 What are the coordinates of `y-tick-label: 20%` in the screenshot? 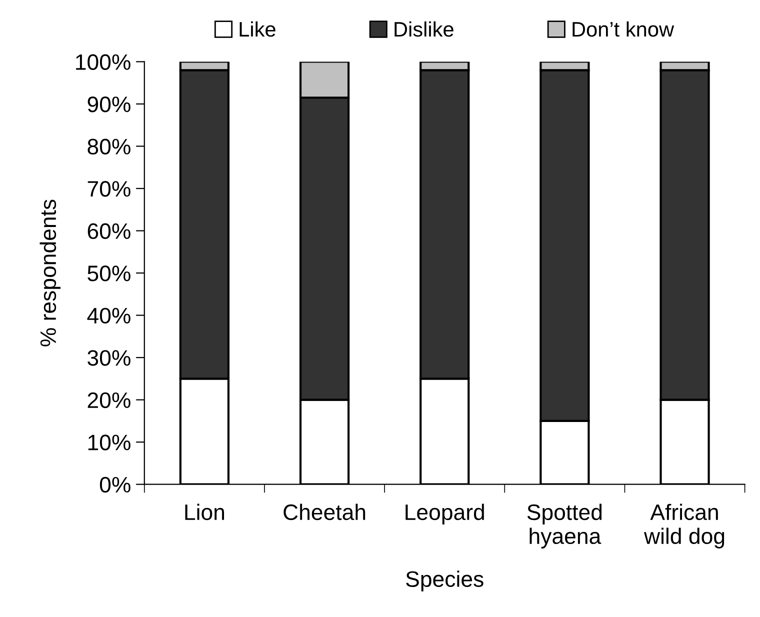 It's located at (109, 400).